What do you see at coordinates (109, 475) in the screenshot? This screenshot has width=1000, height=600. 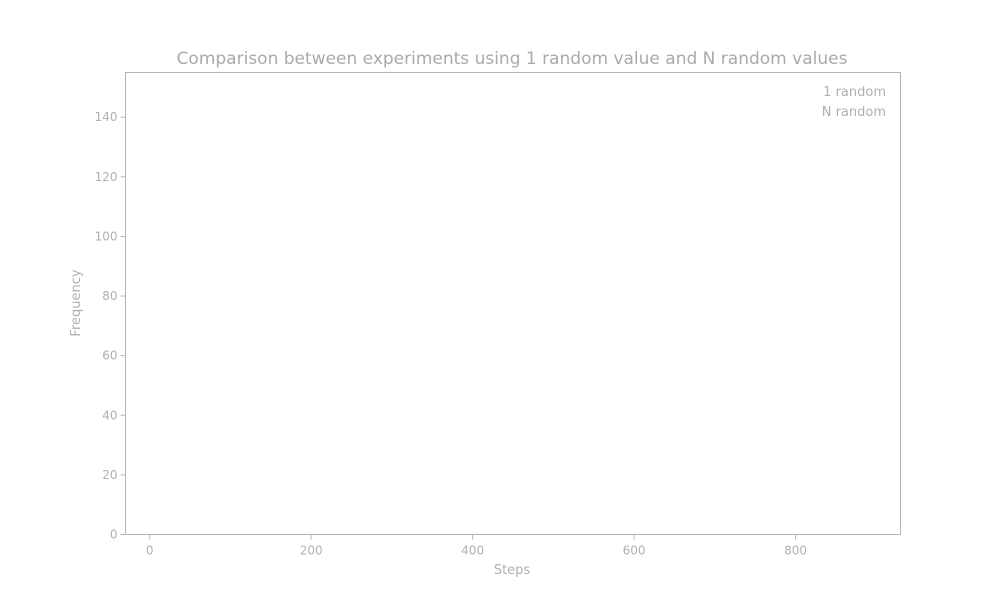 I see `y-tick-label: 20` at bounding box center [109, 475].